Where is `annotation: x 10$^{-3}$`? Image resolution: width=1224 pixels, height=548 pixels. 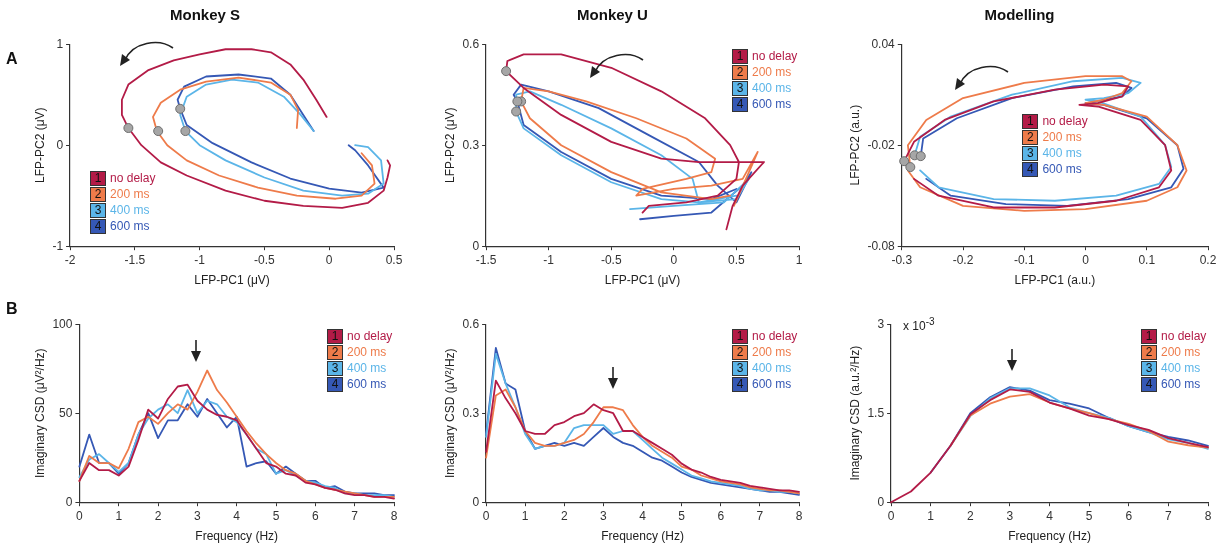 annotation: x 10$^{-3}$ is located at coordinates (919, 324).